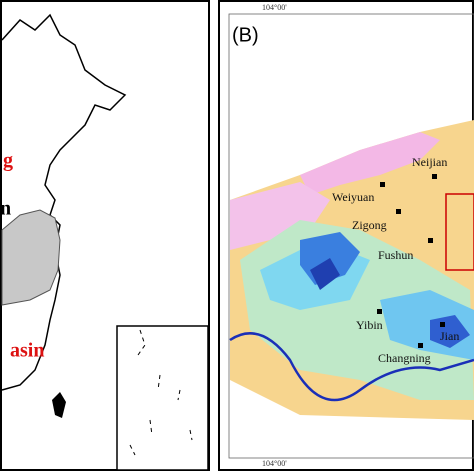 This screenshot has height=474, width=474. I want to click on city-markers, so click(411, 261).